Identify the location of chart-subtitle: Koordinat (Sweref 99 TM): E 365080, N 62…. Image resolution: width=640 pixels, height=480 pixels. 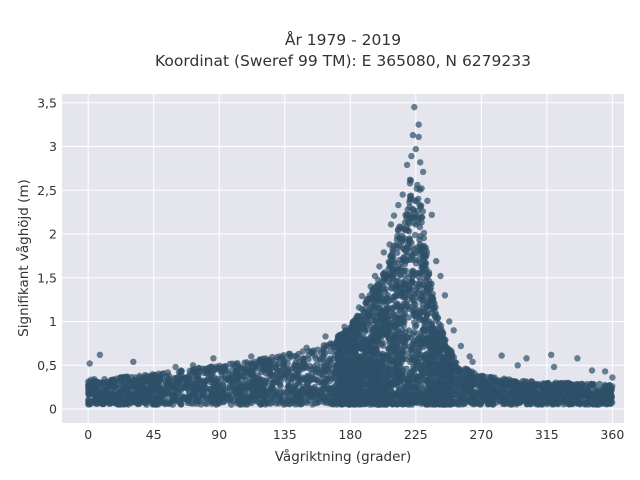
(343, 61).